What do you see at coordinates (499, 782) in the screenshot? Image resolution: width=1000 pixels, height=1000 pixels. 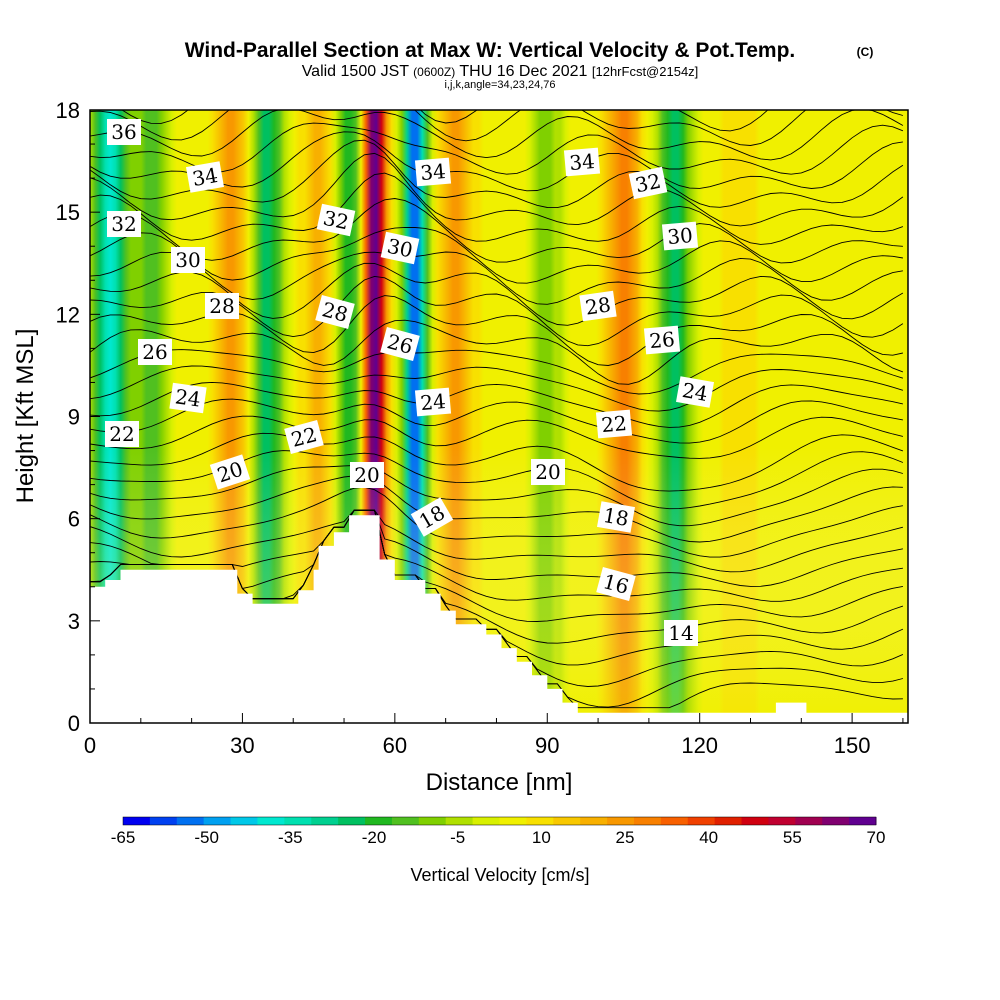 I see `x-axis-title: Distance [nm]` at bounding box center [499, 782].